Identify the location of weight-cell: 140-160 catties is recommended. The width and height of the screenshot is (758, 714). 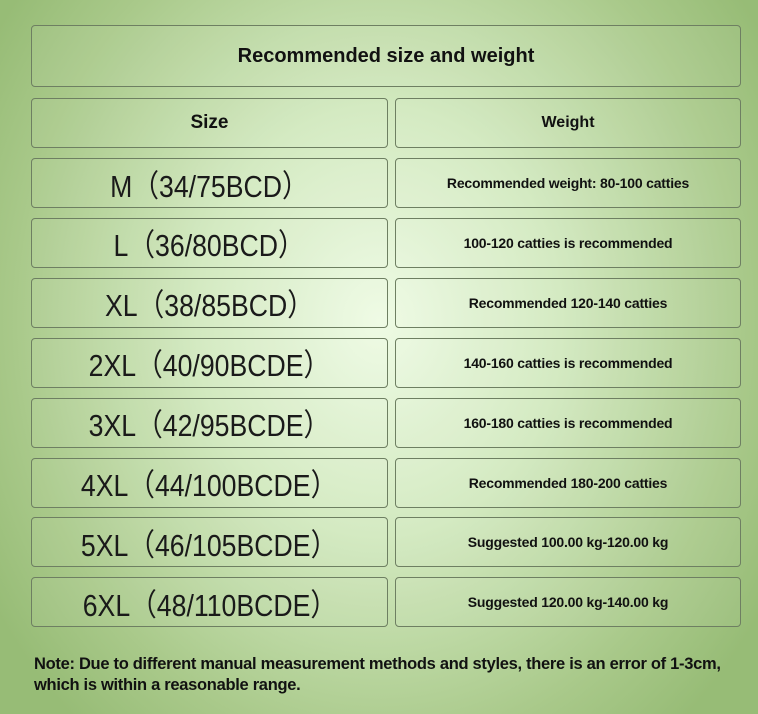
(568, 362).